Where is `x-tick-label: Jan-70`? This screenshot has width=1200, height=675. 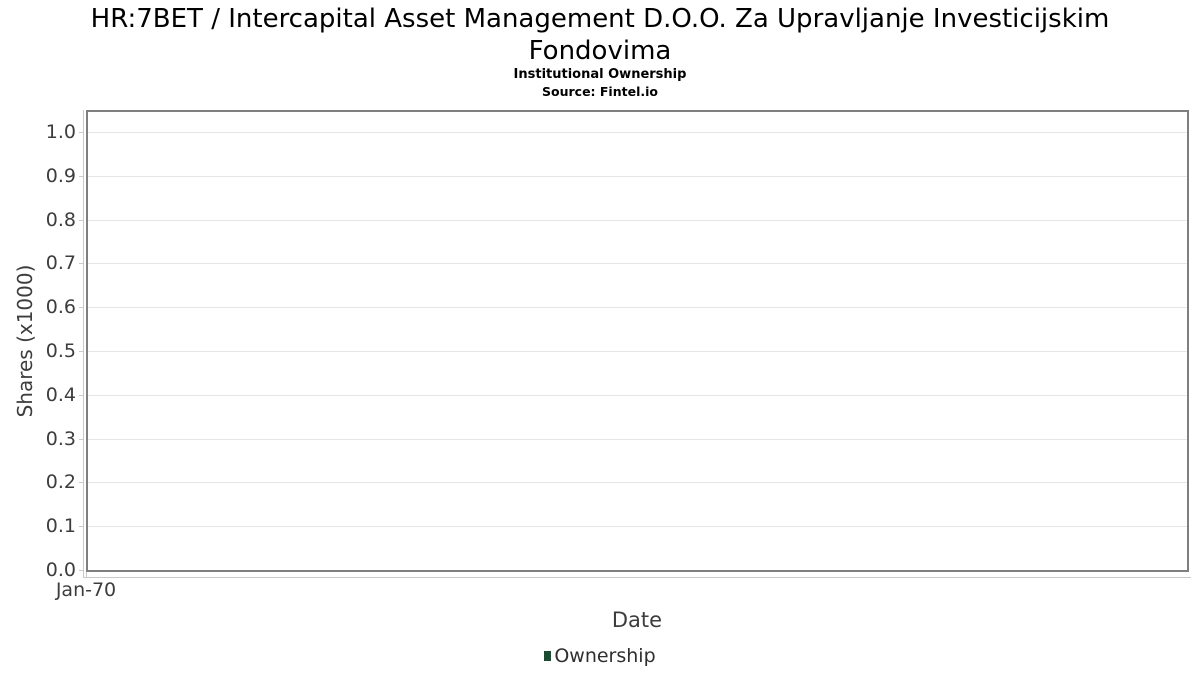 x-tick-label: Jan-70 is located at coordinates (86, 590).